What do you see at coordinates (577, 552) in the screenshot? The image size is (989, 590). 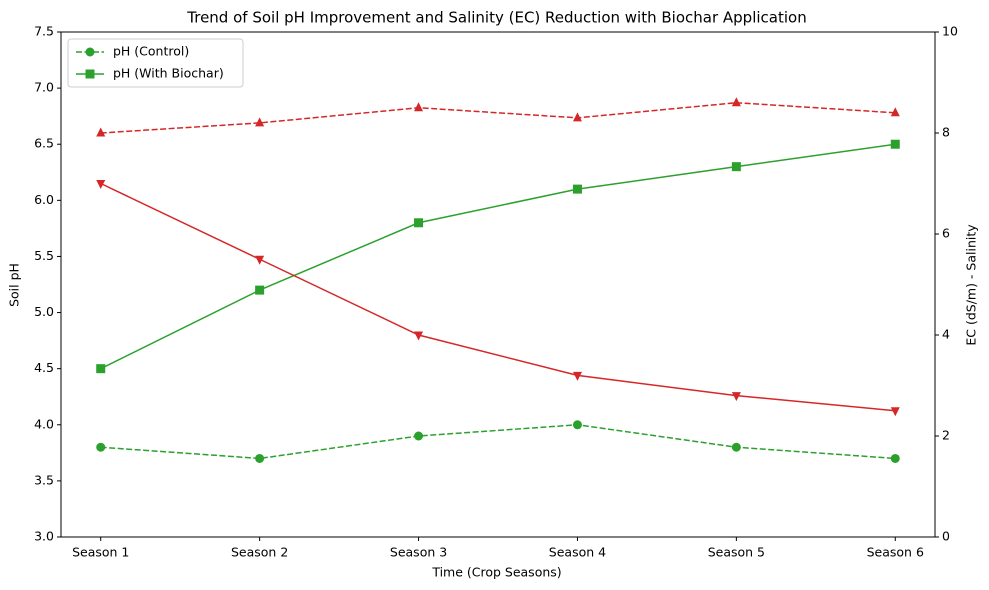 I see `x-tick-label: Season 4` at bounding box center [577, 552].